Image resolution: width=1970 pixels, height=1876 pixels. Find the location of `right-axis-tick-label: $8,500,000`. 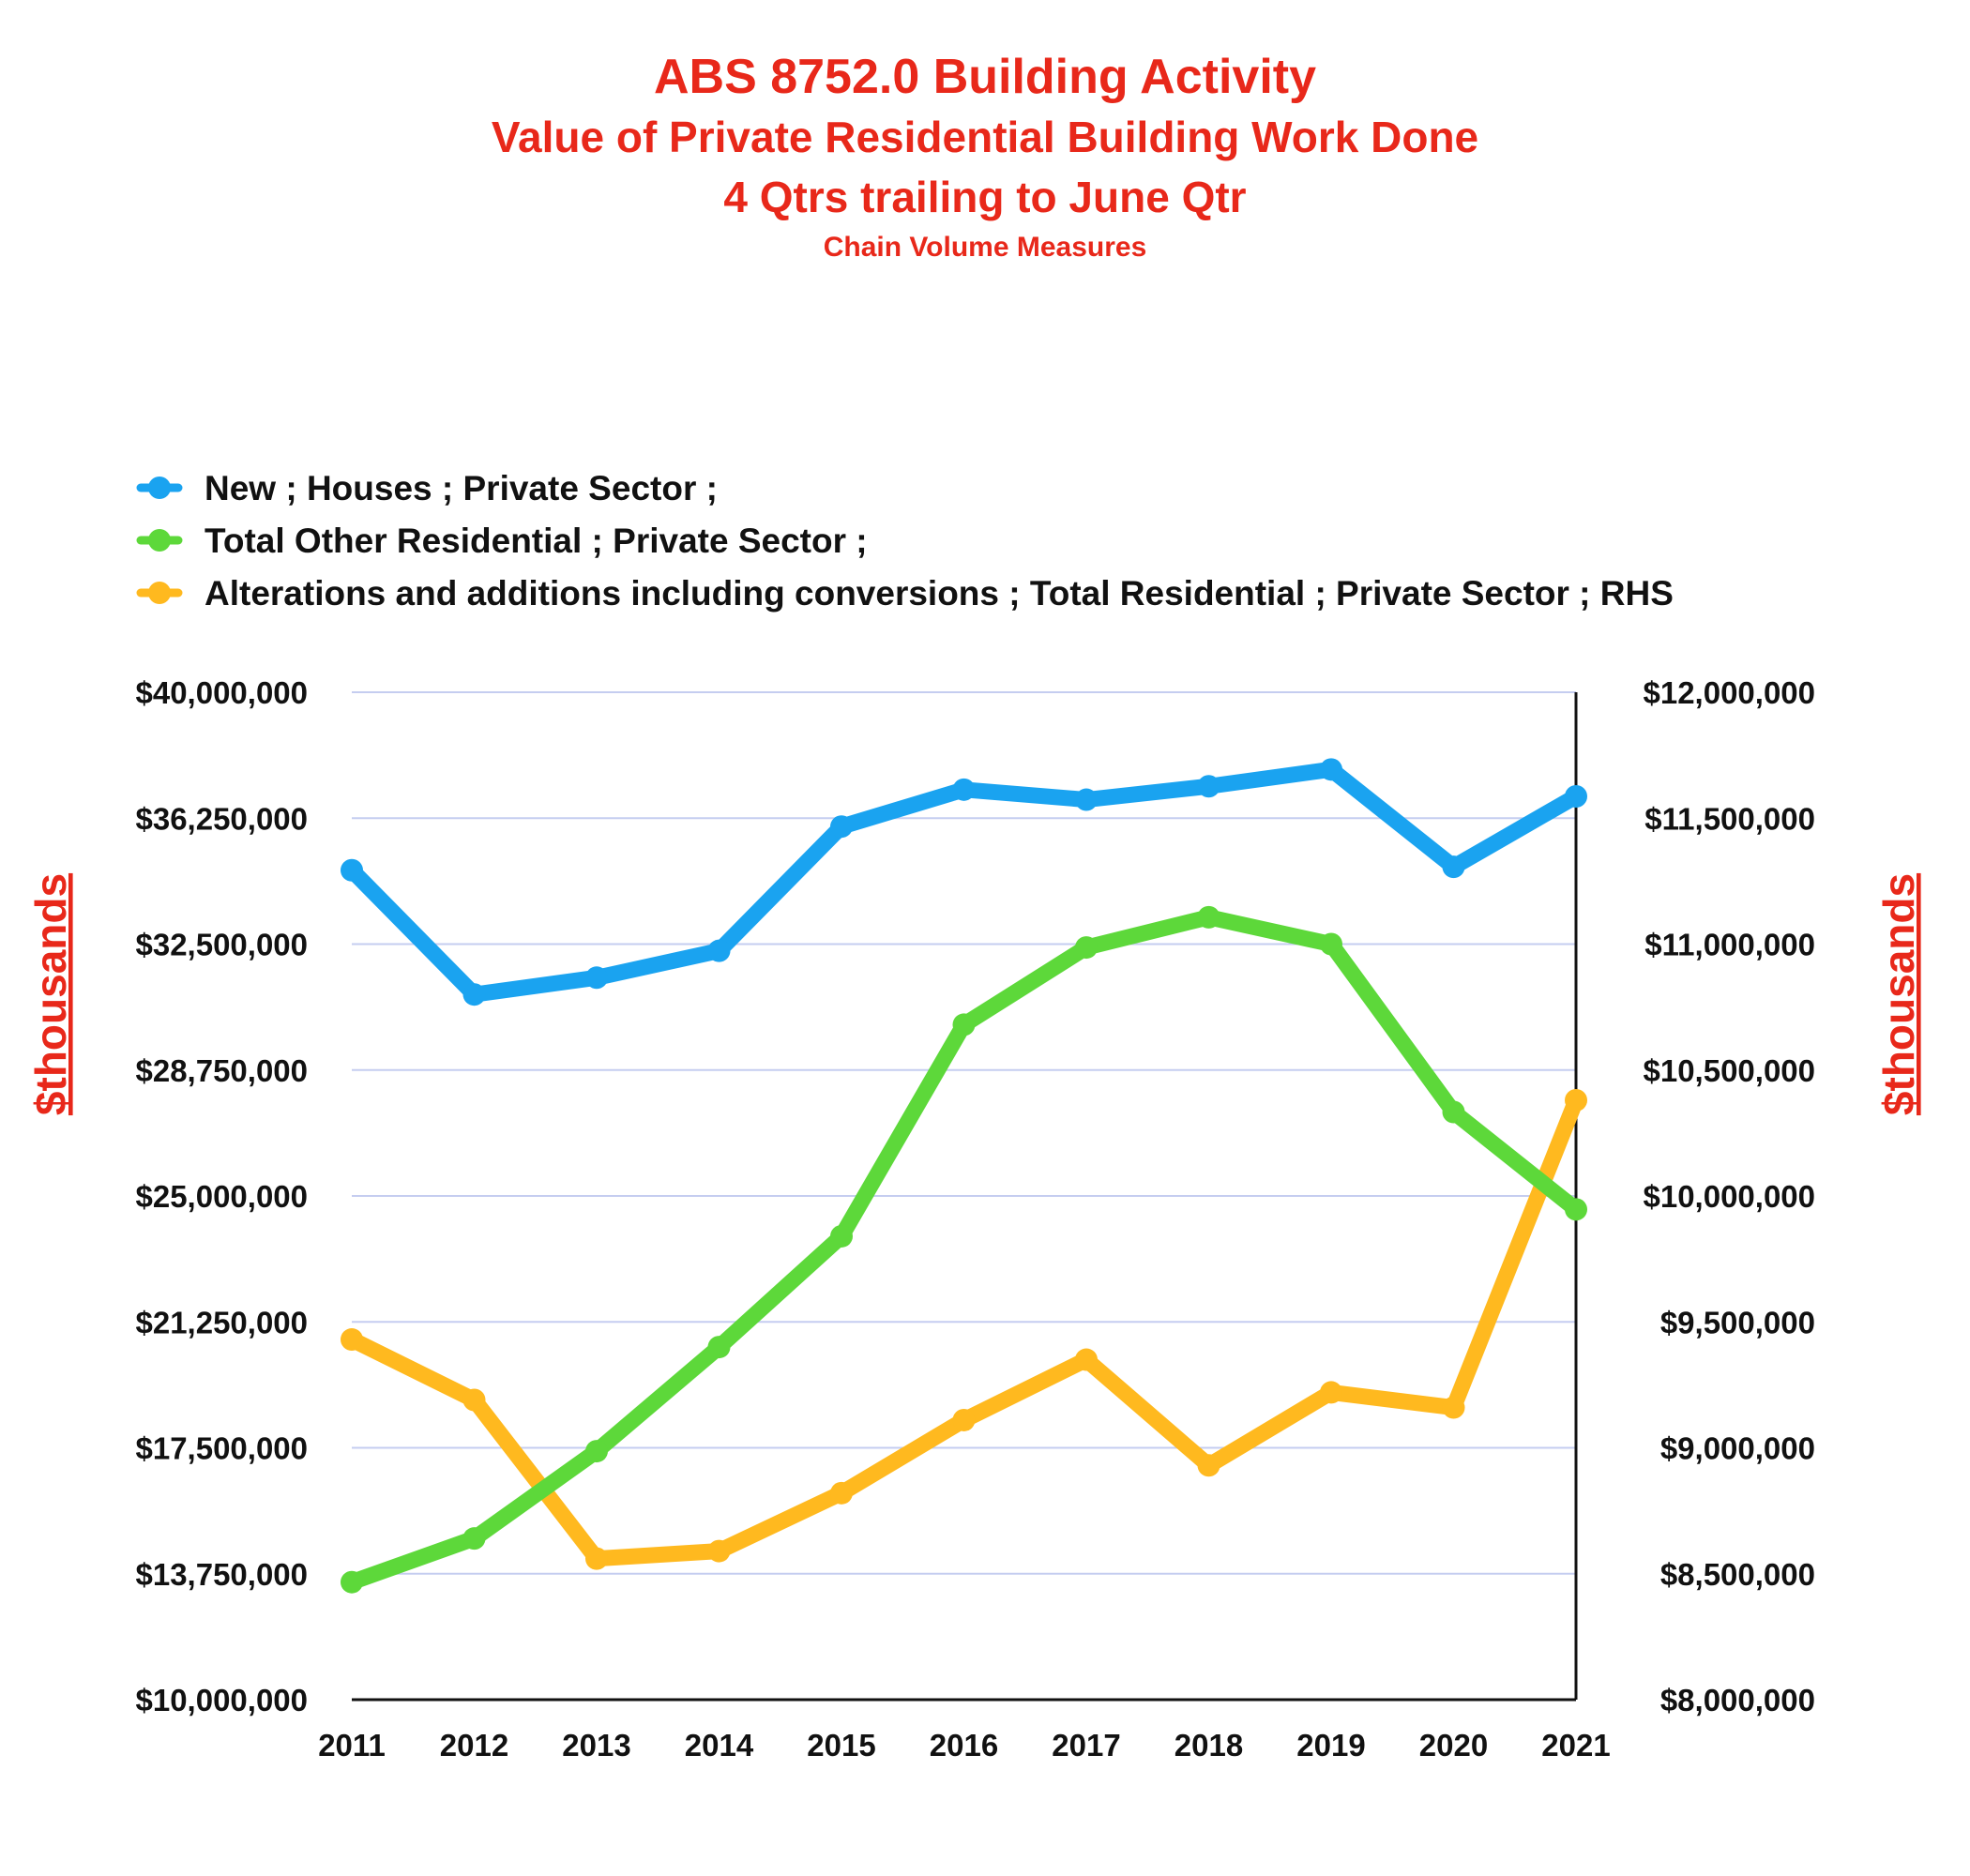

right-axis-tick-label: $8,500,000 is located at coordinates (1738, 1574).